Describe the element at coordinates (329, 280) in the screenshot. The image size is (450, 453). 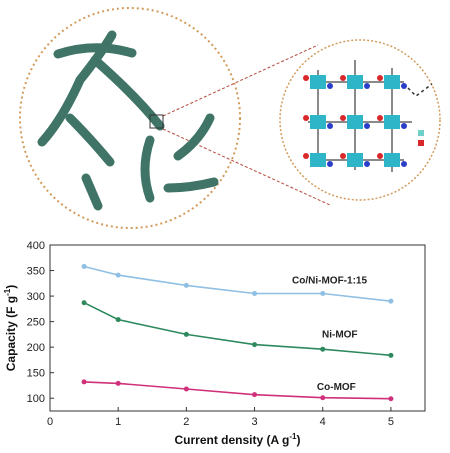
I see `series-label: Co/Ni-MOF-1:15` at that location.